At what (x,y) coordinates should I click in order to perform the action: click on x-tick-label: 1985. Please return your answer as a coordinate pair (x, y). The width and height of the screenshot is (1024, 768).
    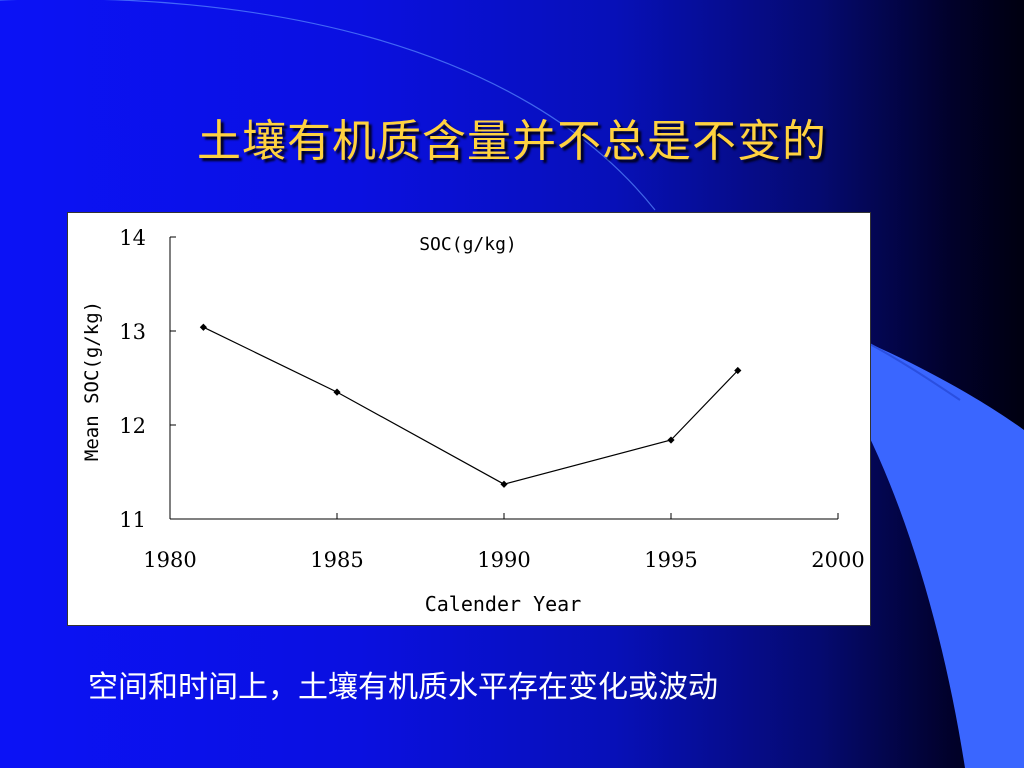
    Looking at the image, I should click on (336, 560).